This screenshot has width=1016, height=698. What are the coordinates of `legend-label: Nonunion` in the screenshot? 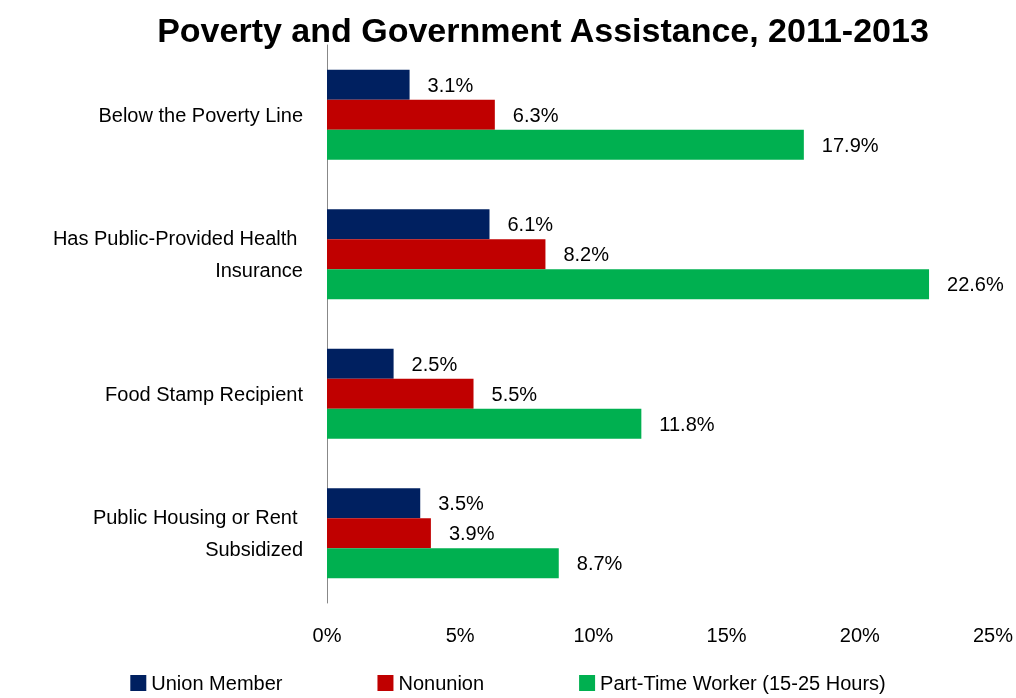 It's located at (441, 683).